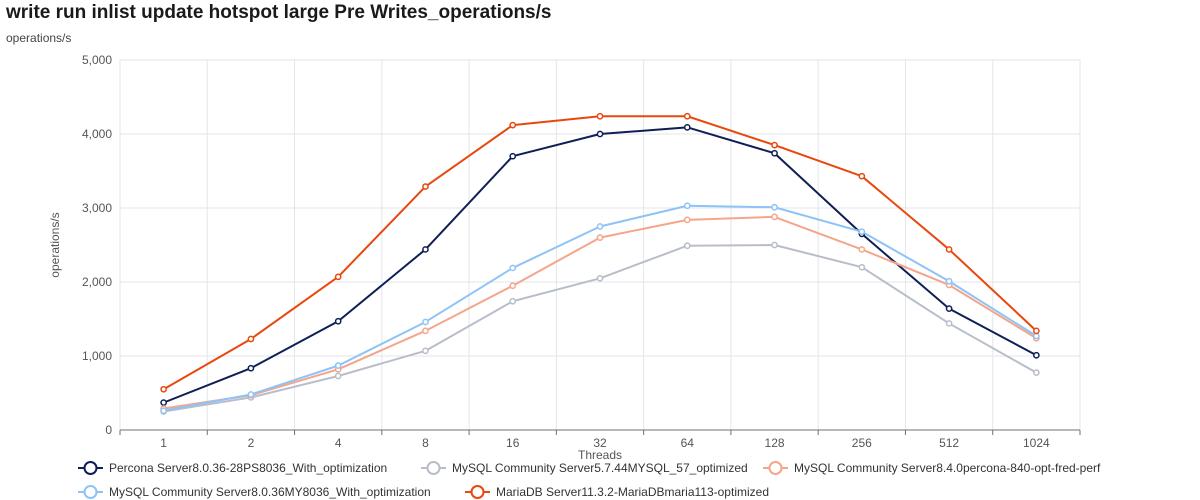  I want to click on x-tick-label: 2, so click(251, 443).